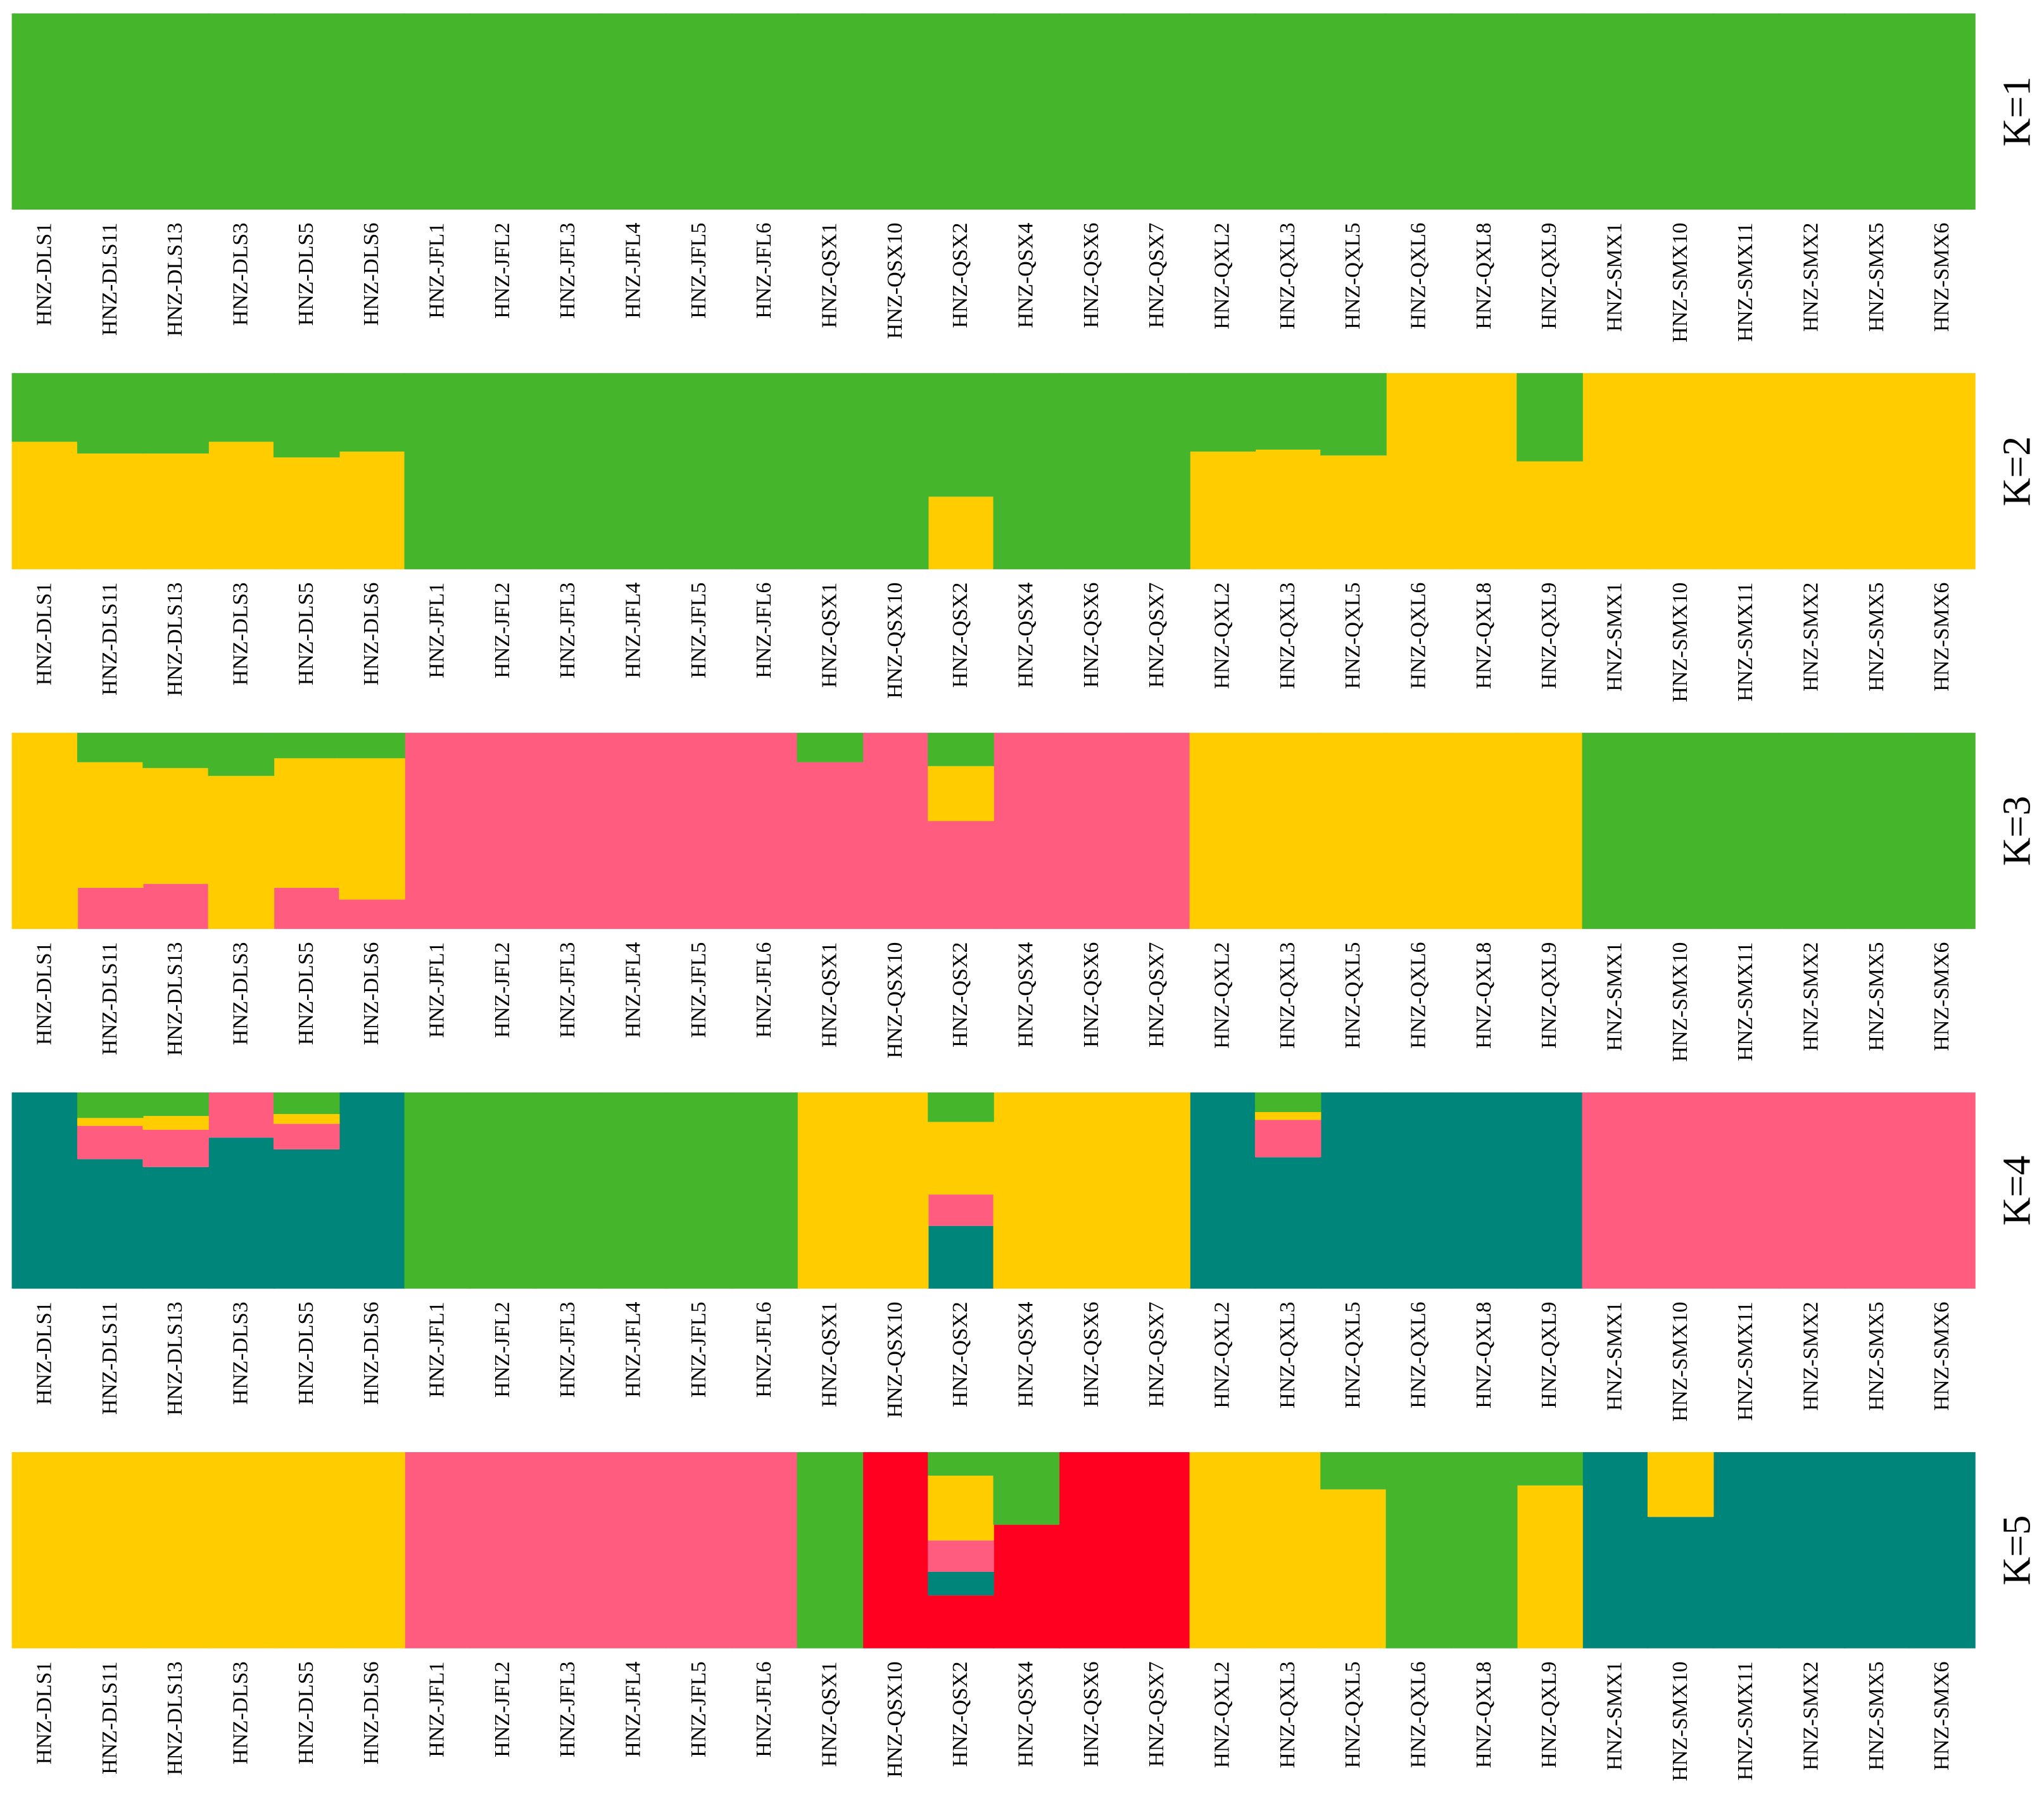 This screenshot has width=2044, height=1803. Describe the element at coordinates (2016, 112) in the screenshot. I see `panel-label: K=1` at that location.